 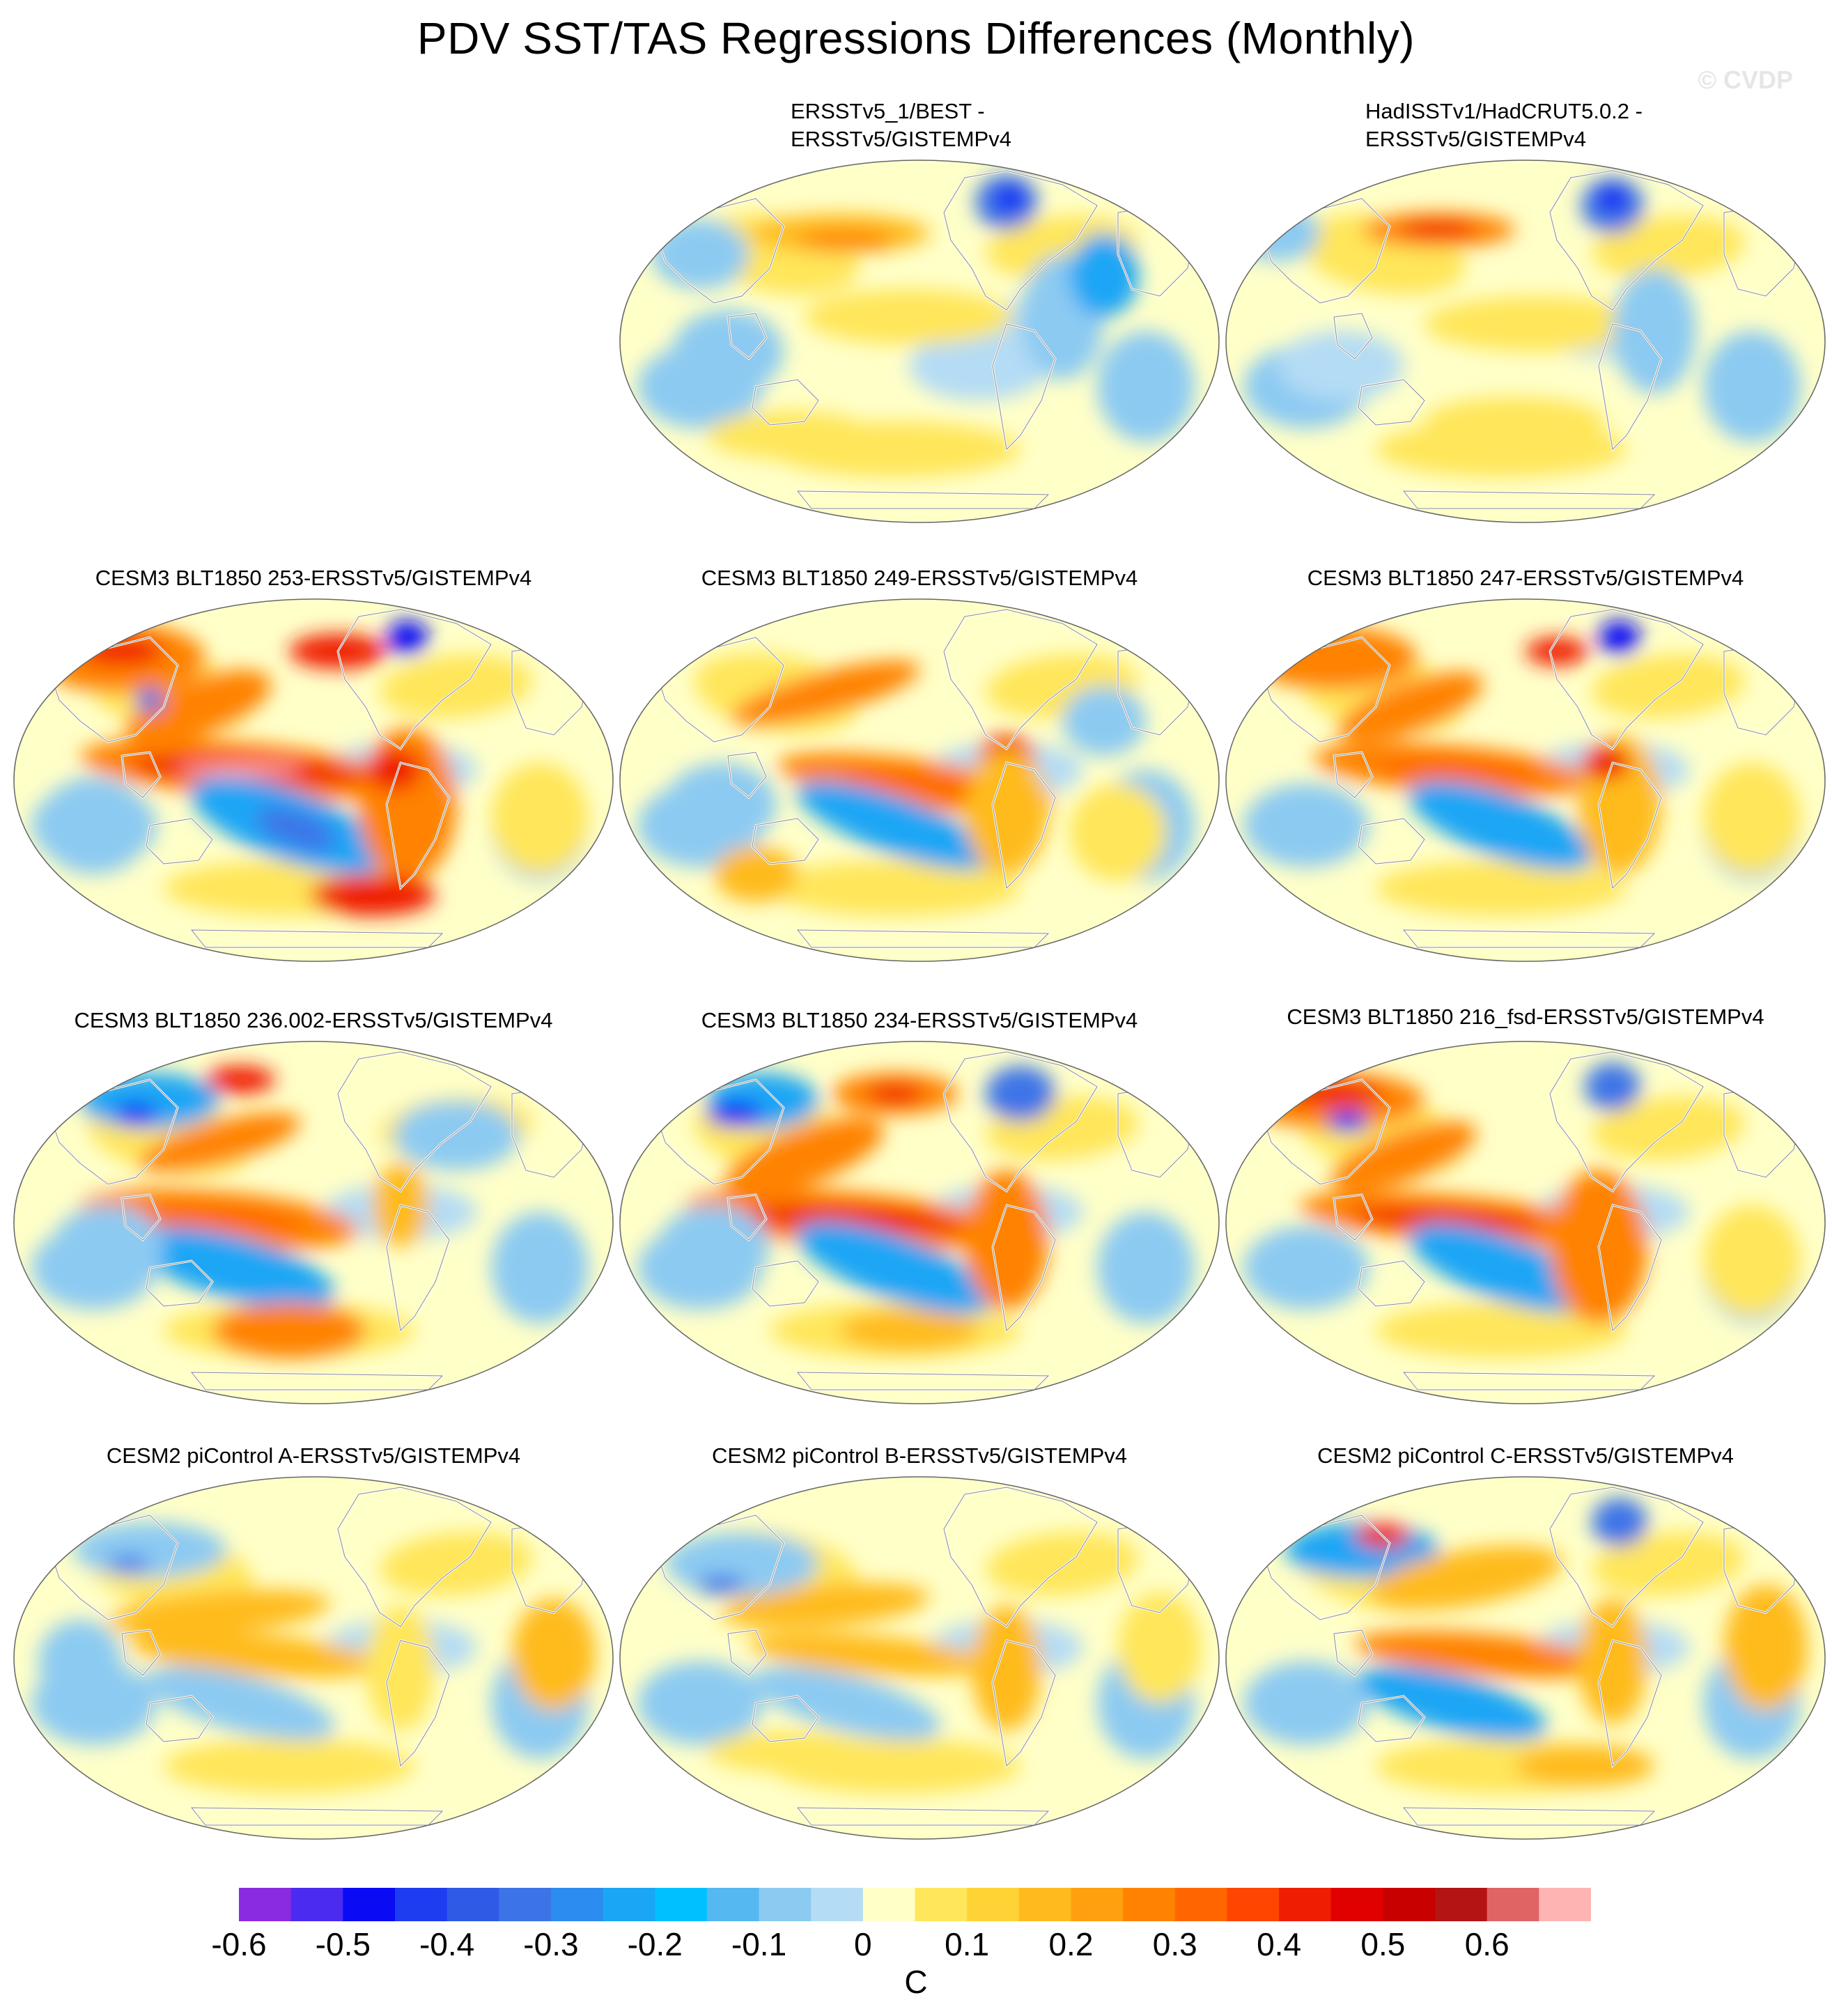 I want to click on colorbar-tick-label: 0.1, so click(x=967, y=1944).